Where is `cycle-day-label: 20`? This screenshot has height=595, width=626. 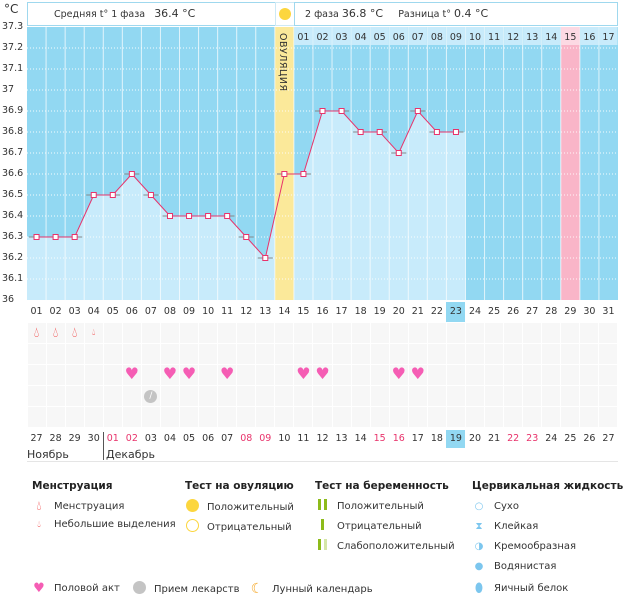
cycle-day-label: 20 is located at coordinates (398, 311).